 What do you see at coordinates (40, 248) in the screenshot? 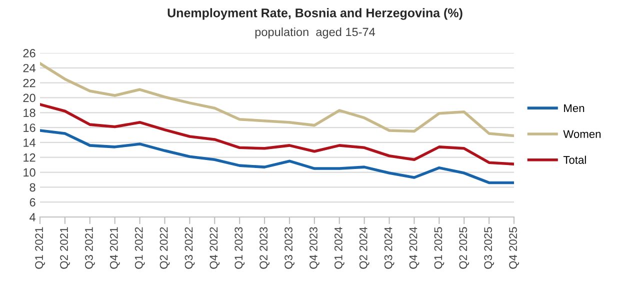
I see `x-tick-label: Q1 2021` at bounding box center [40, 248].